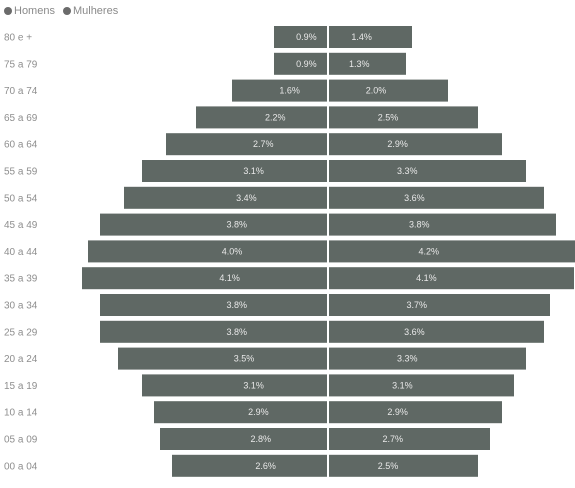 This screenshot has width=575, height=488. Describe the element at coordinates (388, 466) in the screenshot. I see `data-label-women-00-a-04: 2.5%` at that location.